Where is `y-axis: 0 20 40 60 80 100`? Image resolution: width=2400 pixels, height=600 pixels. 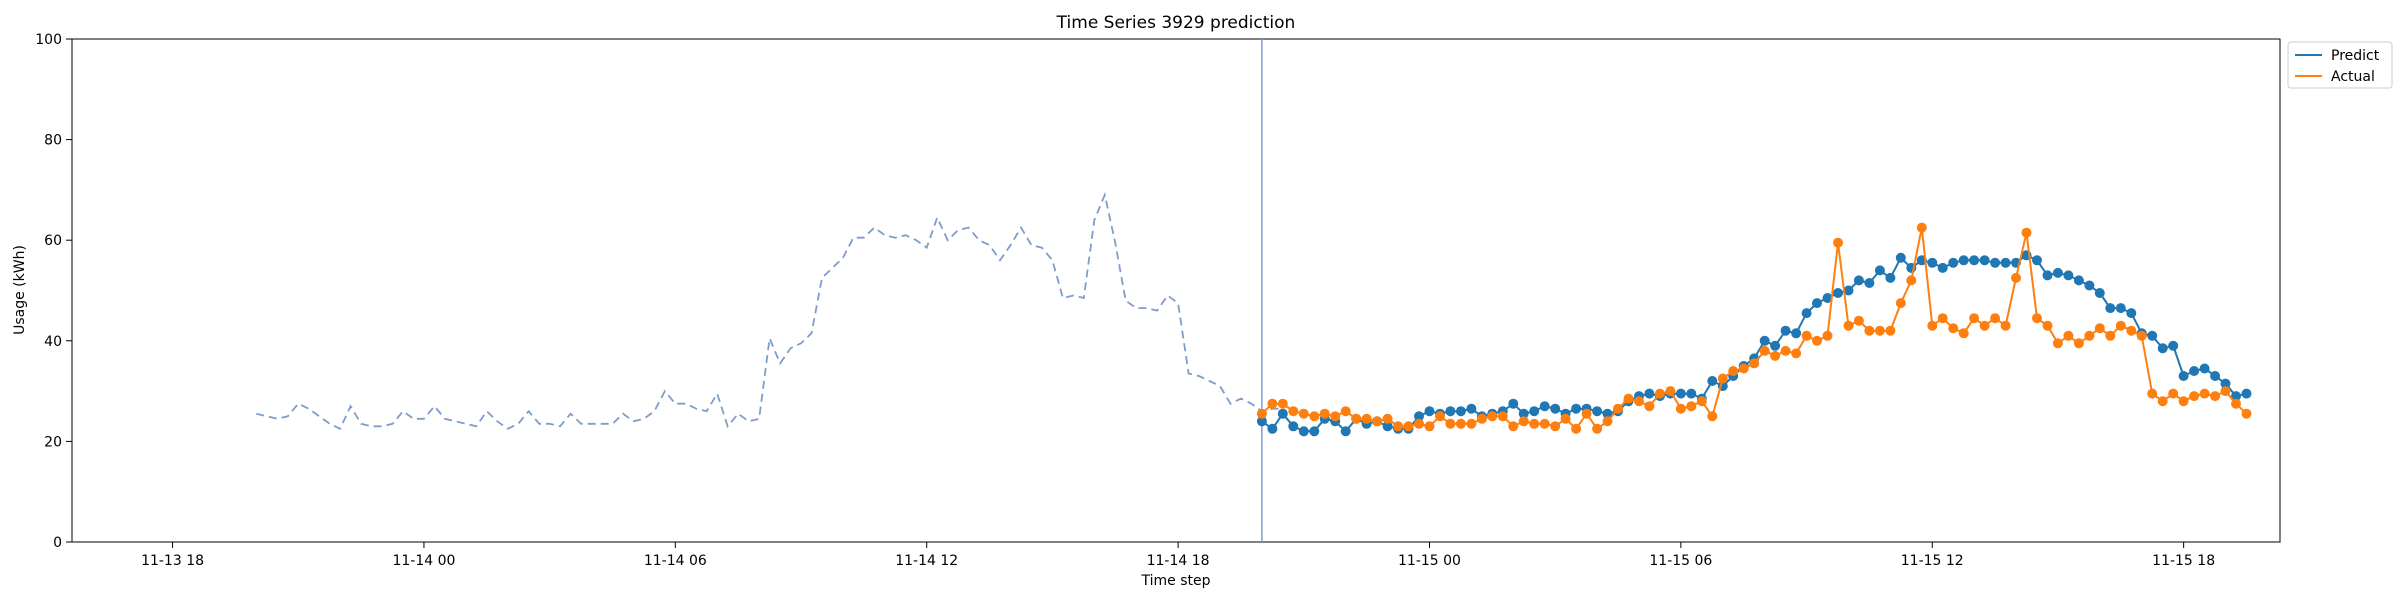
y-axis: 0 20 40 60 80 100 is located at coordinates (53, 291).